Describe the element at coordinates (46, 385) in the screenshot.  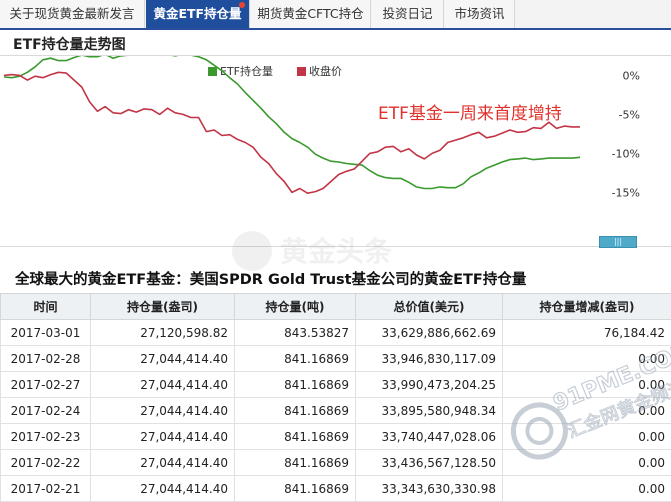
I see `cell-date: 2017-02-27` at that location.